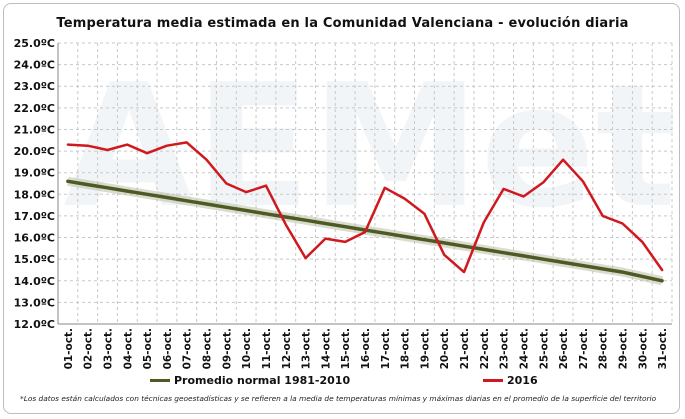 The width and height of the screenshot is (685, 419). I want to click on legend-label-normal: Promedio normal 1981-2010, so click(262, 380).